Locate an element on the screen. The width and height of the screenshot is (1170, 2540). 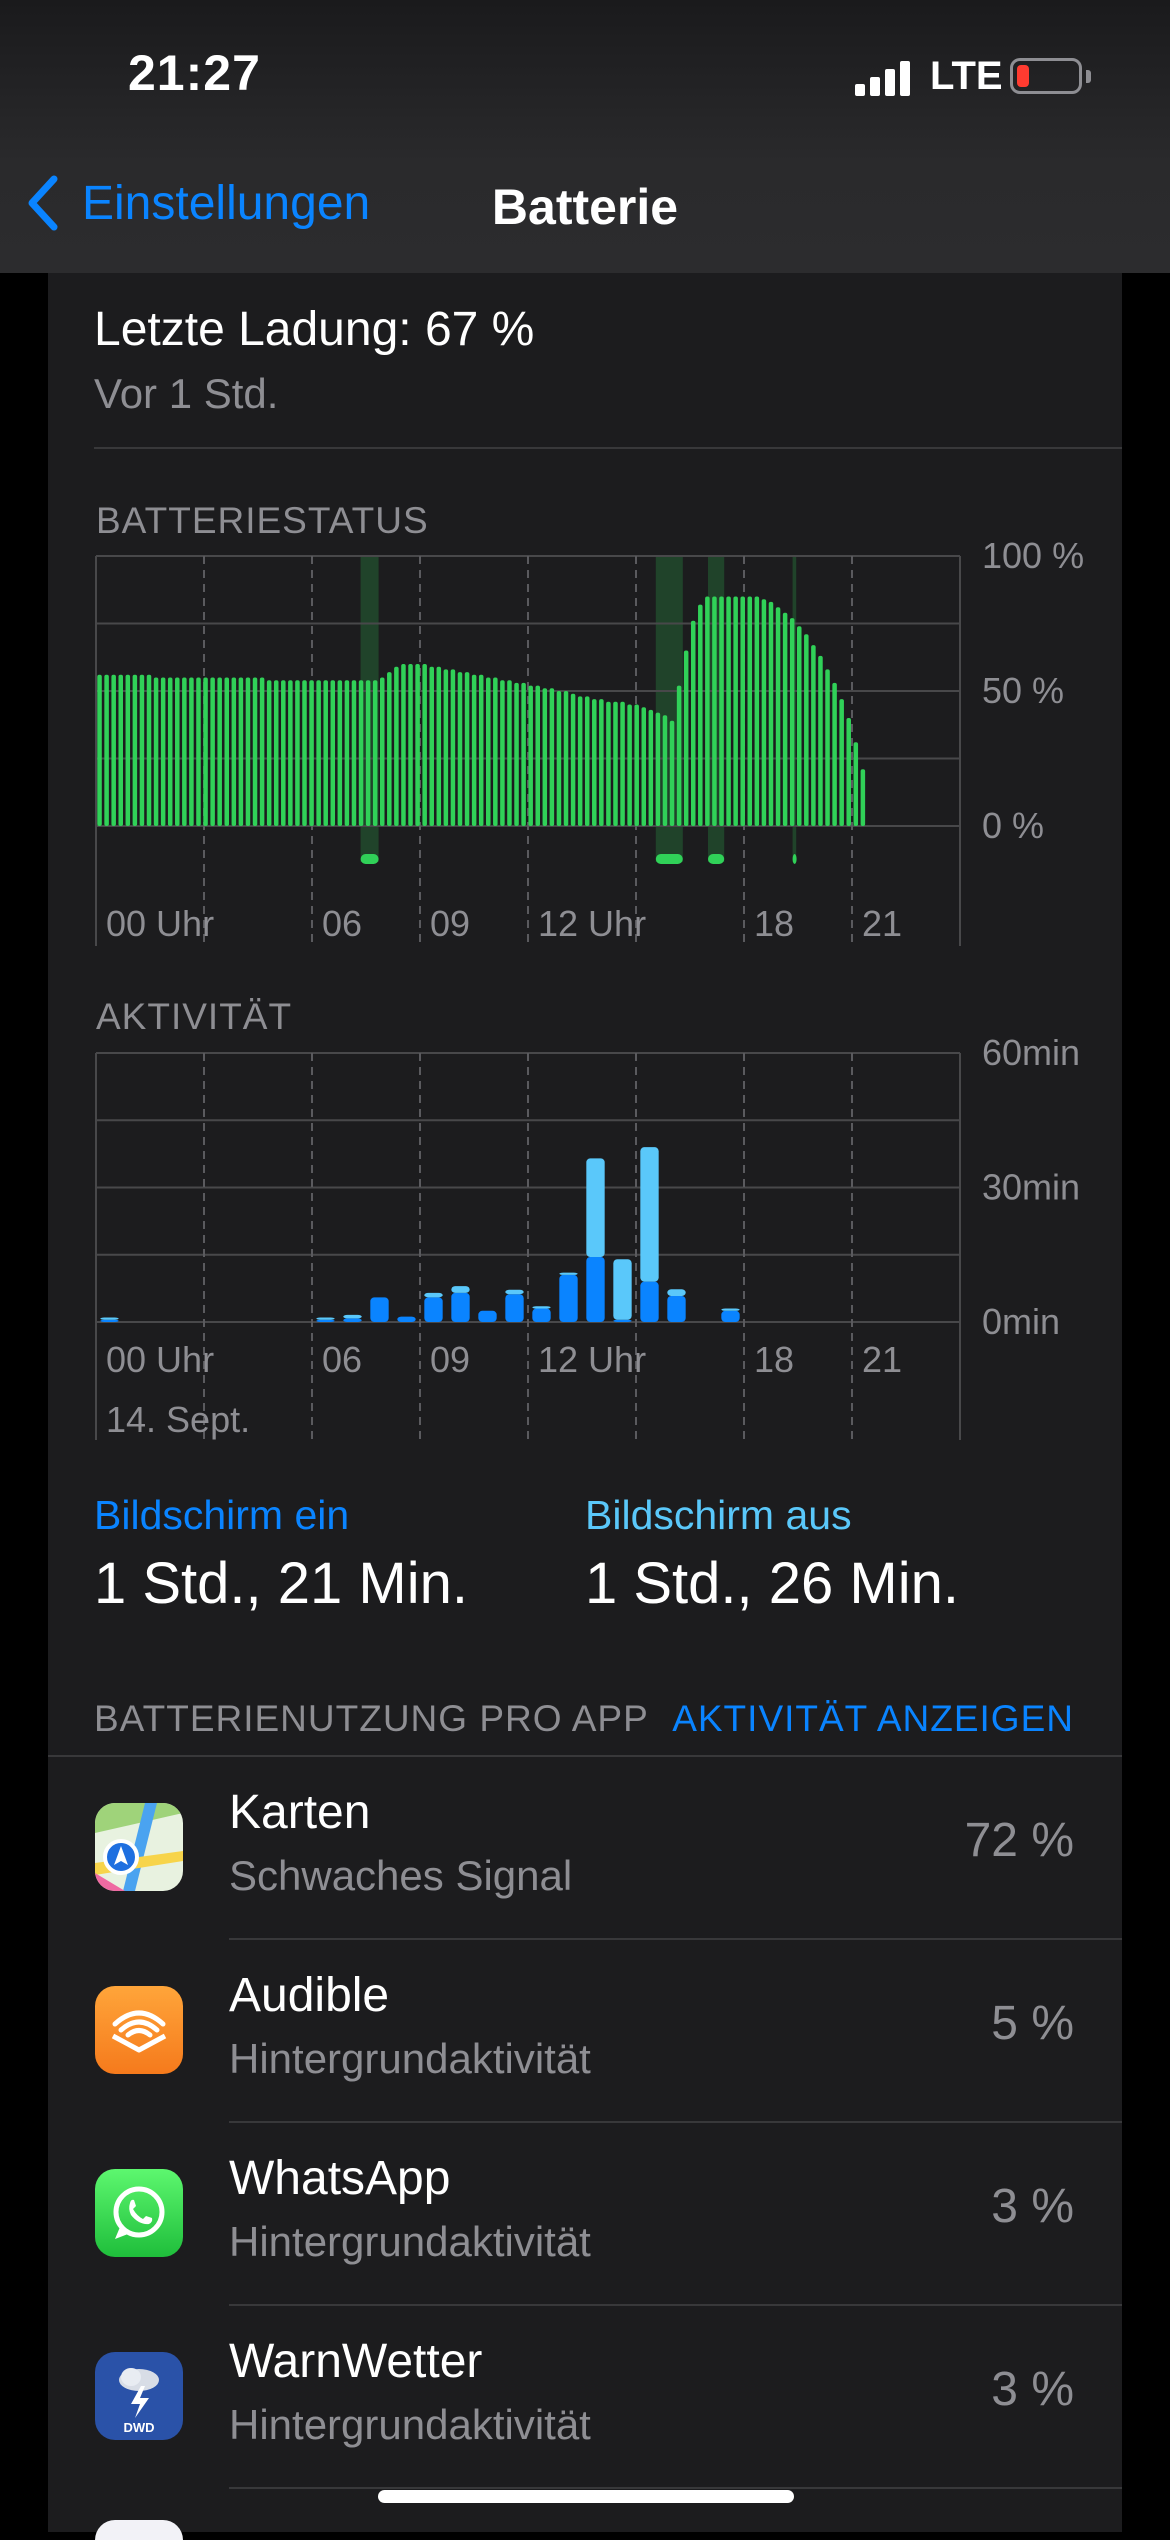
battery-status-label: BATTERIESTATUS is located at coordinates (262, 520).